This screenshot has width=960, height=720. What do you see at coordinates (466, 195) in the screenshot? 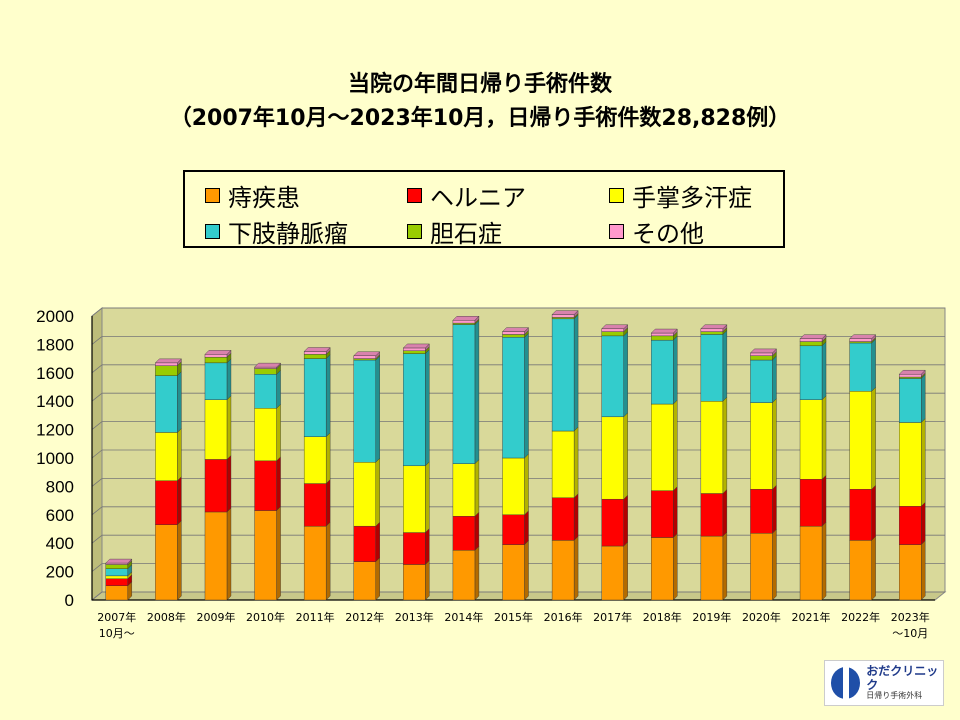
I see `legend-item-hernia: ヘルニア` at bounding box center [466, 195].